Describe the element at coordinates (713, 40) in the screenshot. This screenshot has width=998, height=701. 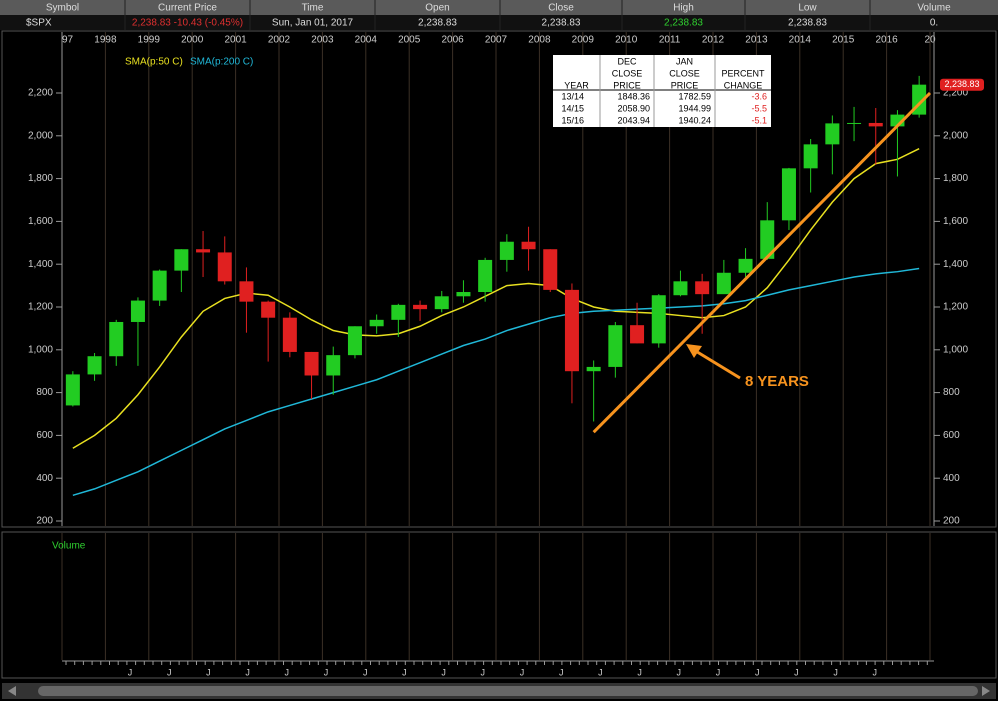
I see `x-tick-label: 2012` at that location.